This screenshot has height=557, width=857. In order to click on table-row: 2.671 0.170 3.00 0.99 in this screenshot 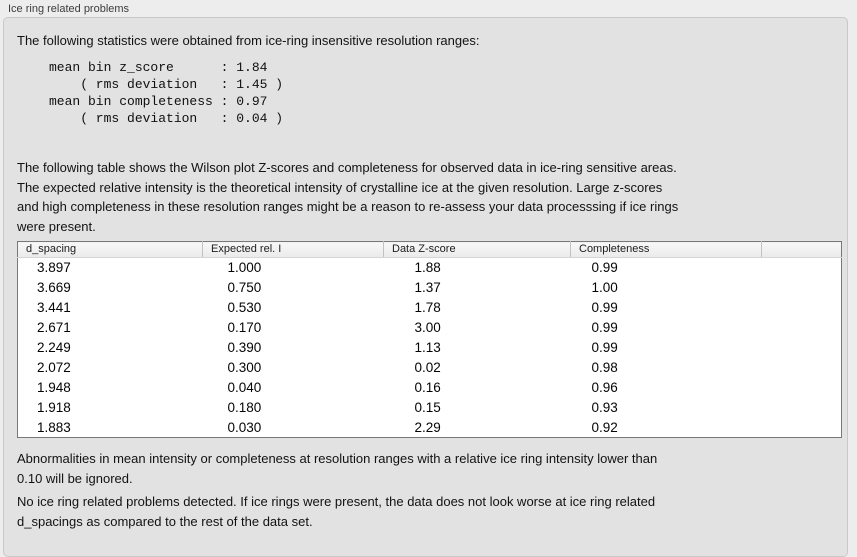, I will do `click(430, 328)`.